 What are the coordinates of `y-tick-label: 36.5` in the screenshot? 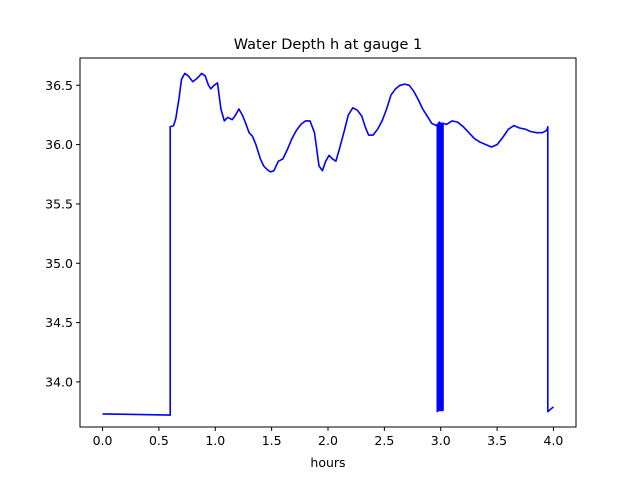 It's located at (59, 85).